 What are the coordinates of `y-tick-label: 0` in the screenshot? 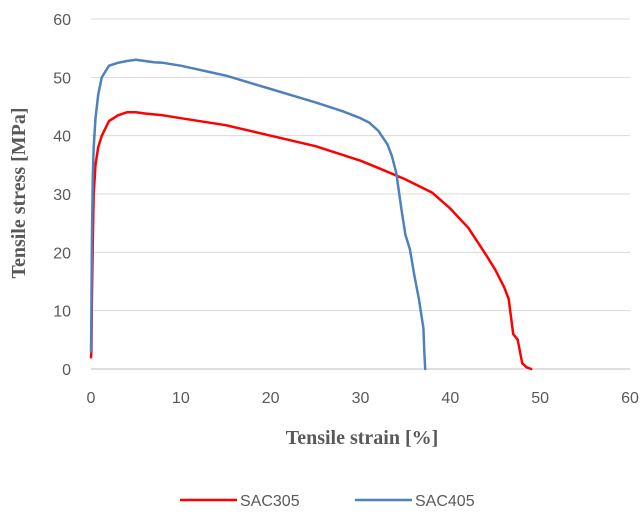 It's located at (66, 370).